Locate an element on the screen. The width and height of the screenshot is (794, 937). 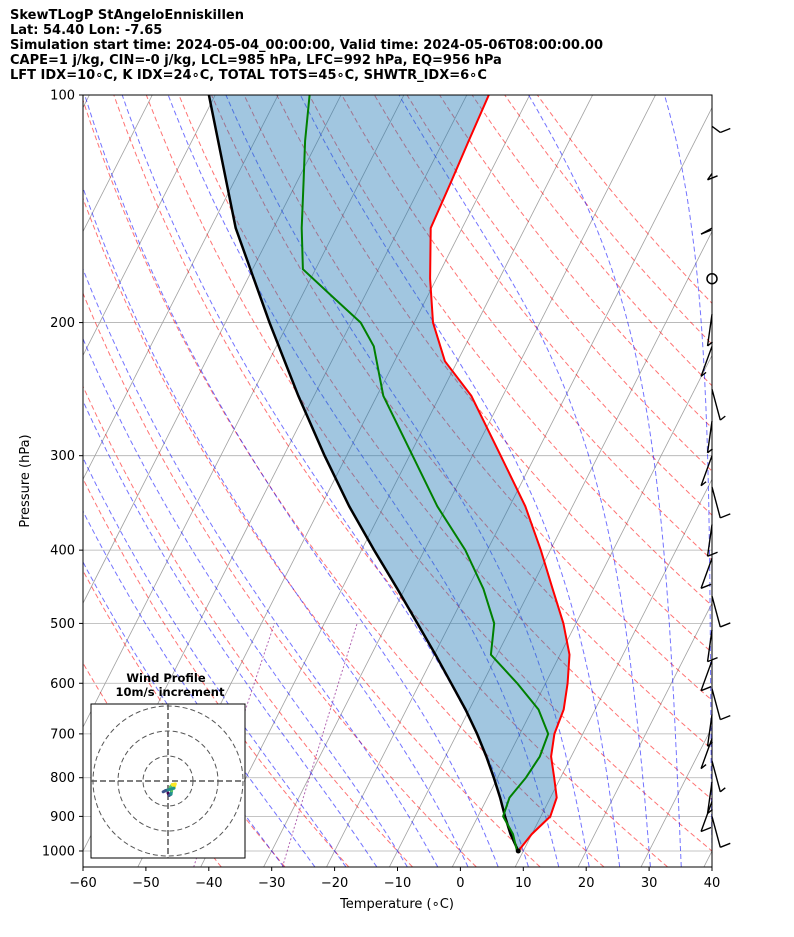
x-tick-label: −60 is located at coordinates (82, 883).